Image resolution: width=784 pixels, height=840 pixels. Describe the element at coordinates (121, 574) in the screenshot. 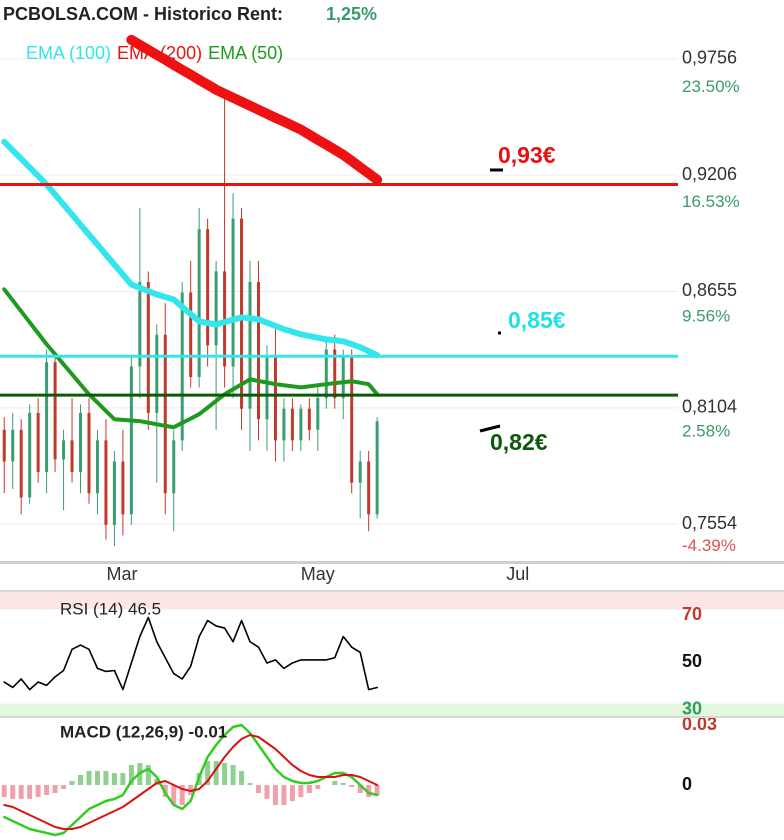

I see `x-tick-label: Mar` at that location.